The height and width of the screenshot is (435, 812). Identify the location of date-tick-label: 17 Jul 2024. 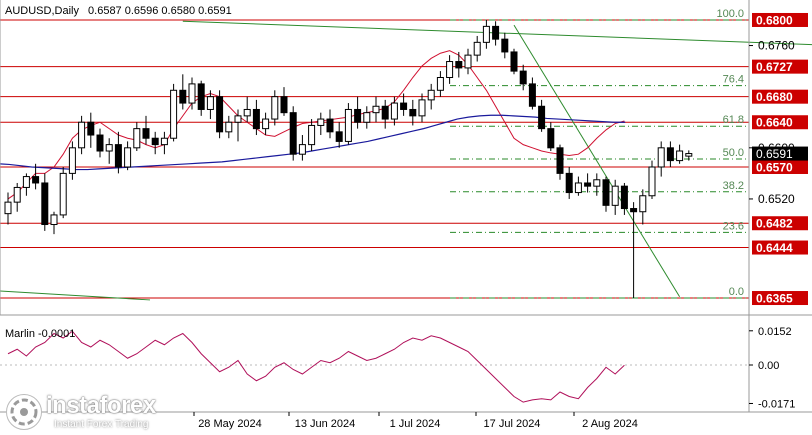
(512, 424).